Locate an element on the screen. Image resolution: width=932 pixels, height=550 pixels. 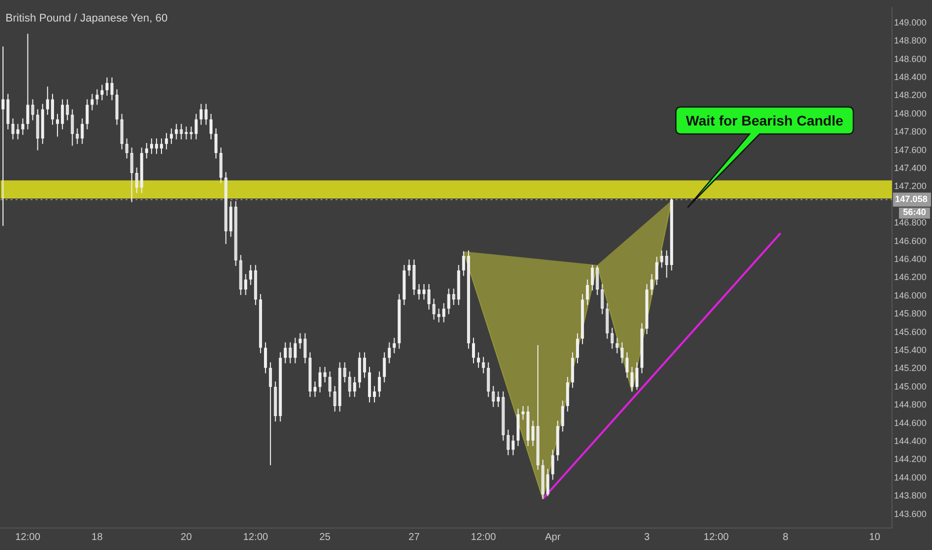
x-tick-label: 20 is located at coordinates (186, 537).